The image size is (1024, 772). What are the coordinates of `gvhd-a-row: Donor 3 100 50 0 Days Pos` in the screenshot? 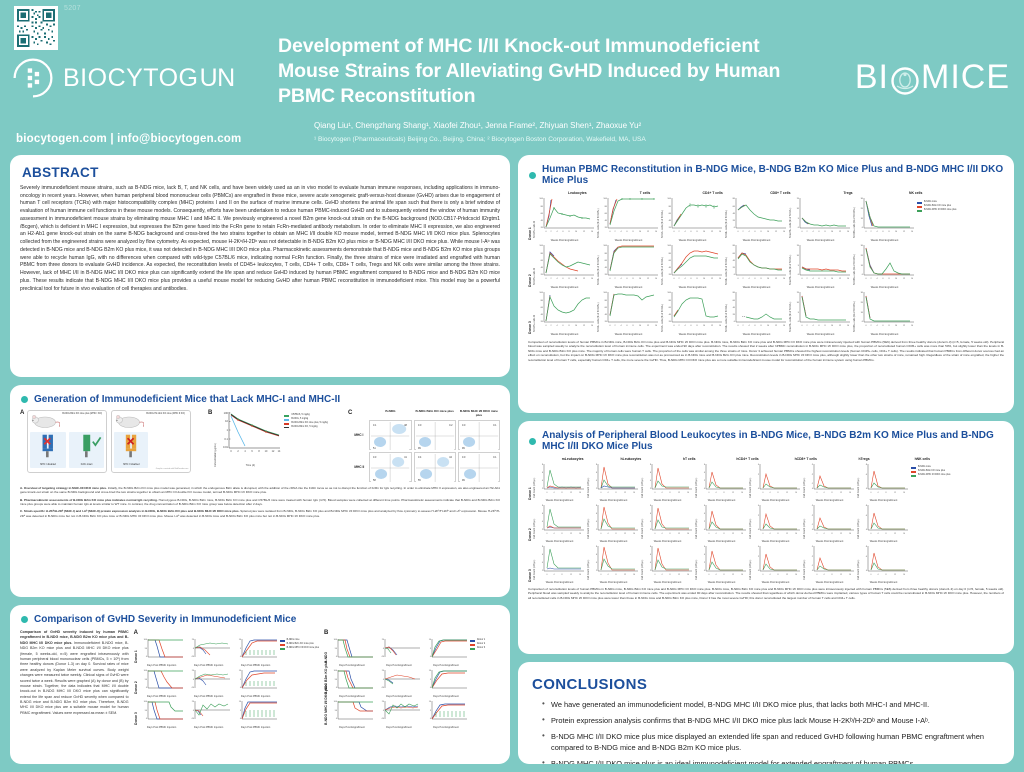 It's located at (226, 714).